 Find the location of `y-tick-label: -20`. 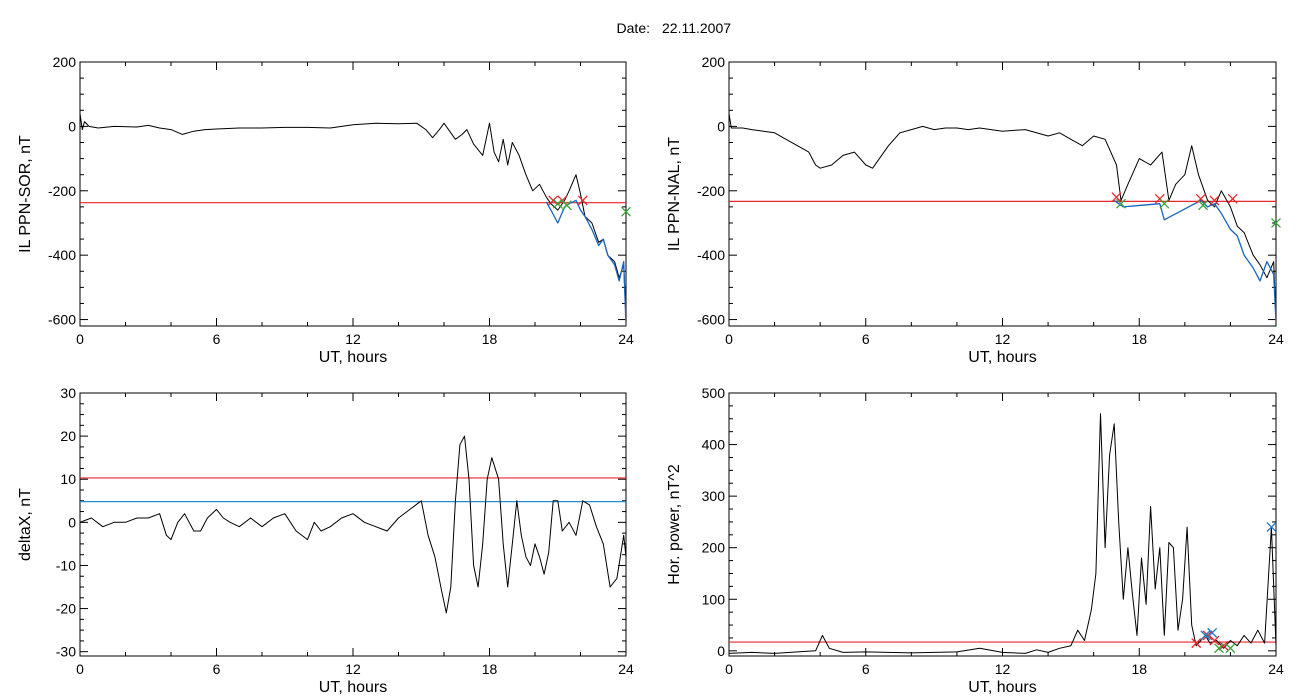

y-tick-label: -20 is located at coordinates (66, 609).